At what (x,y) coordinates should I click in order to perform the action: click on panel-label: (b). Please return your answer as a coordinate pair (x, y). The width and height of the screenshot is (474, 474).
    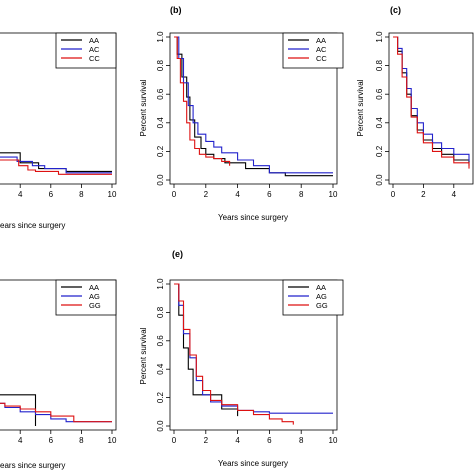
    Looking at the image, I should click on (176, 10).